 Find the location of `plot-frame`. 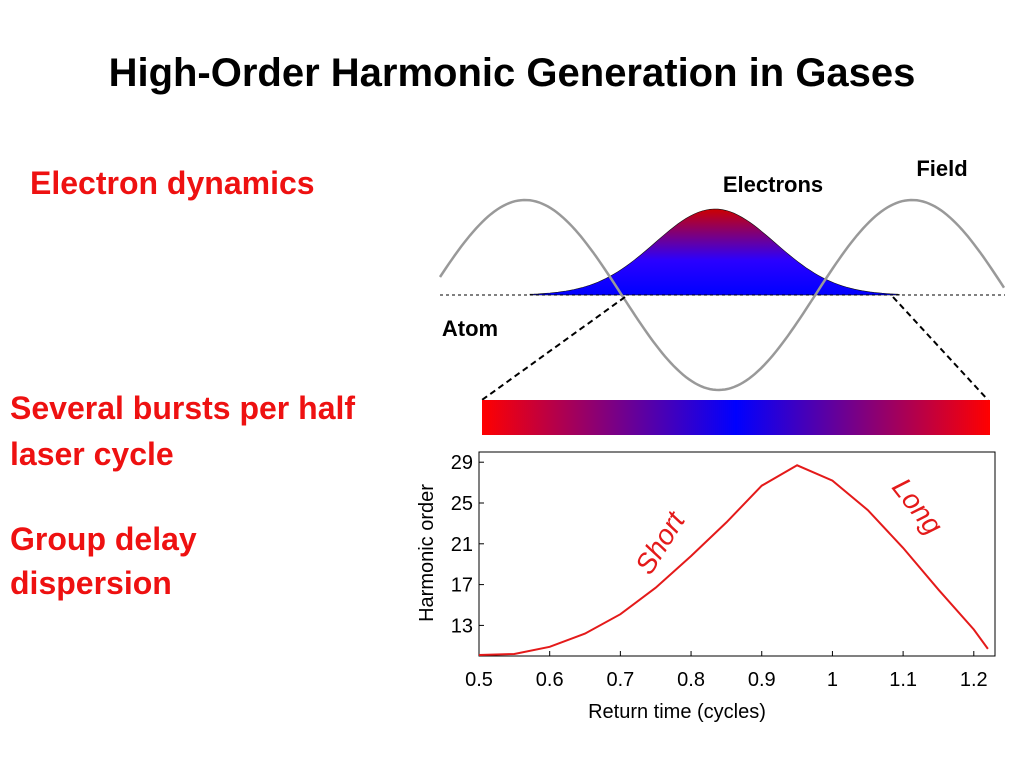

plot-frame is located at coordinates (737, 554).